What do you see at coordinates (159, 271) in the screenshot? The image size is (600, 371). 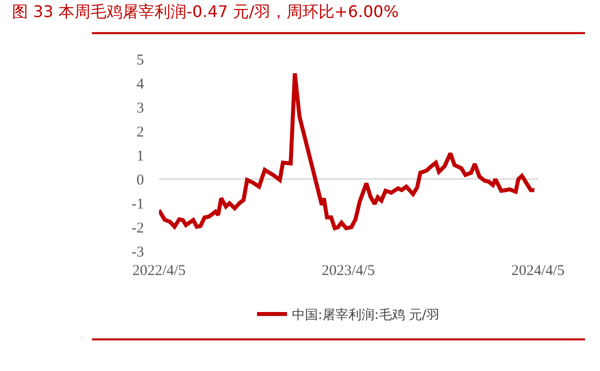 I see `x-tick-label: 2022/4/5` at bounding box center [159, 271].